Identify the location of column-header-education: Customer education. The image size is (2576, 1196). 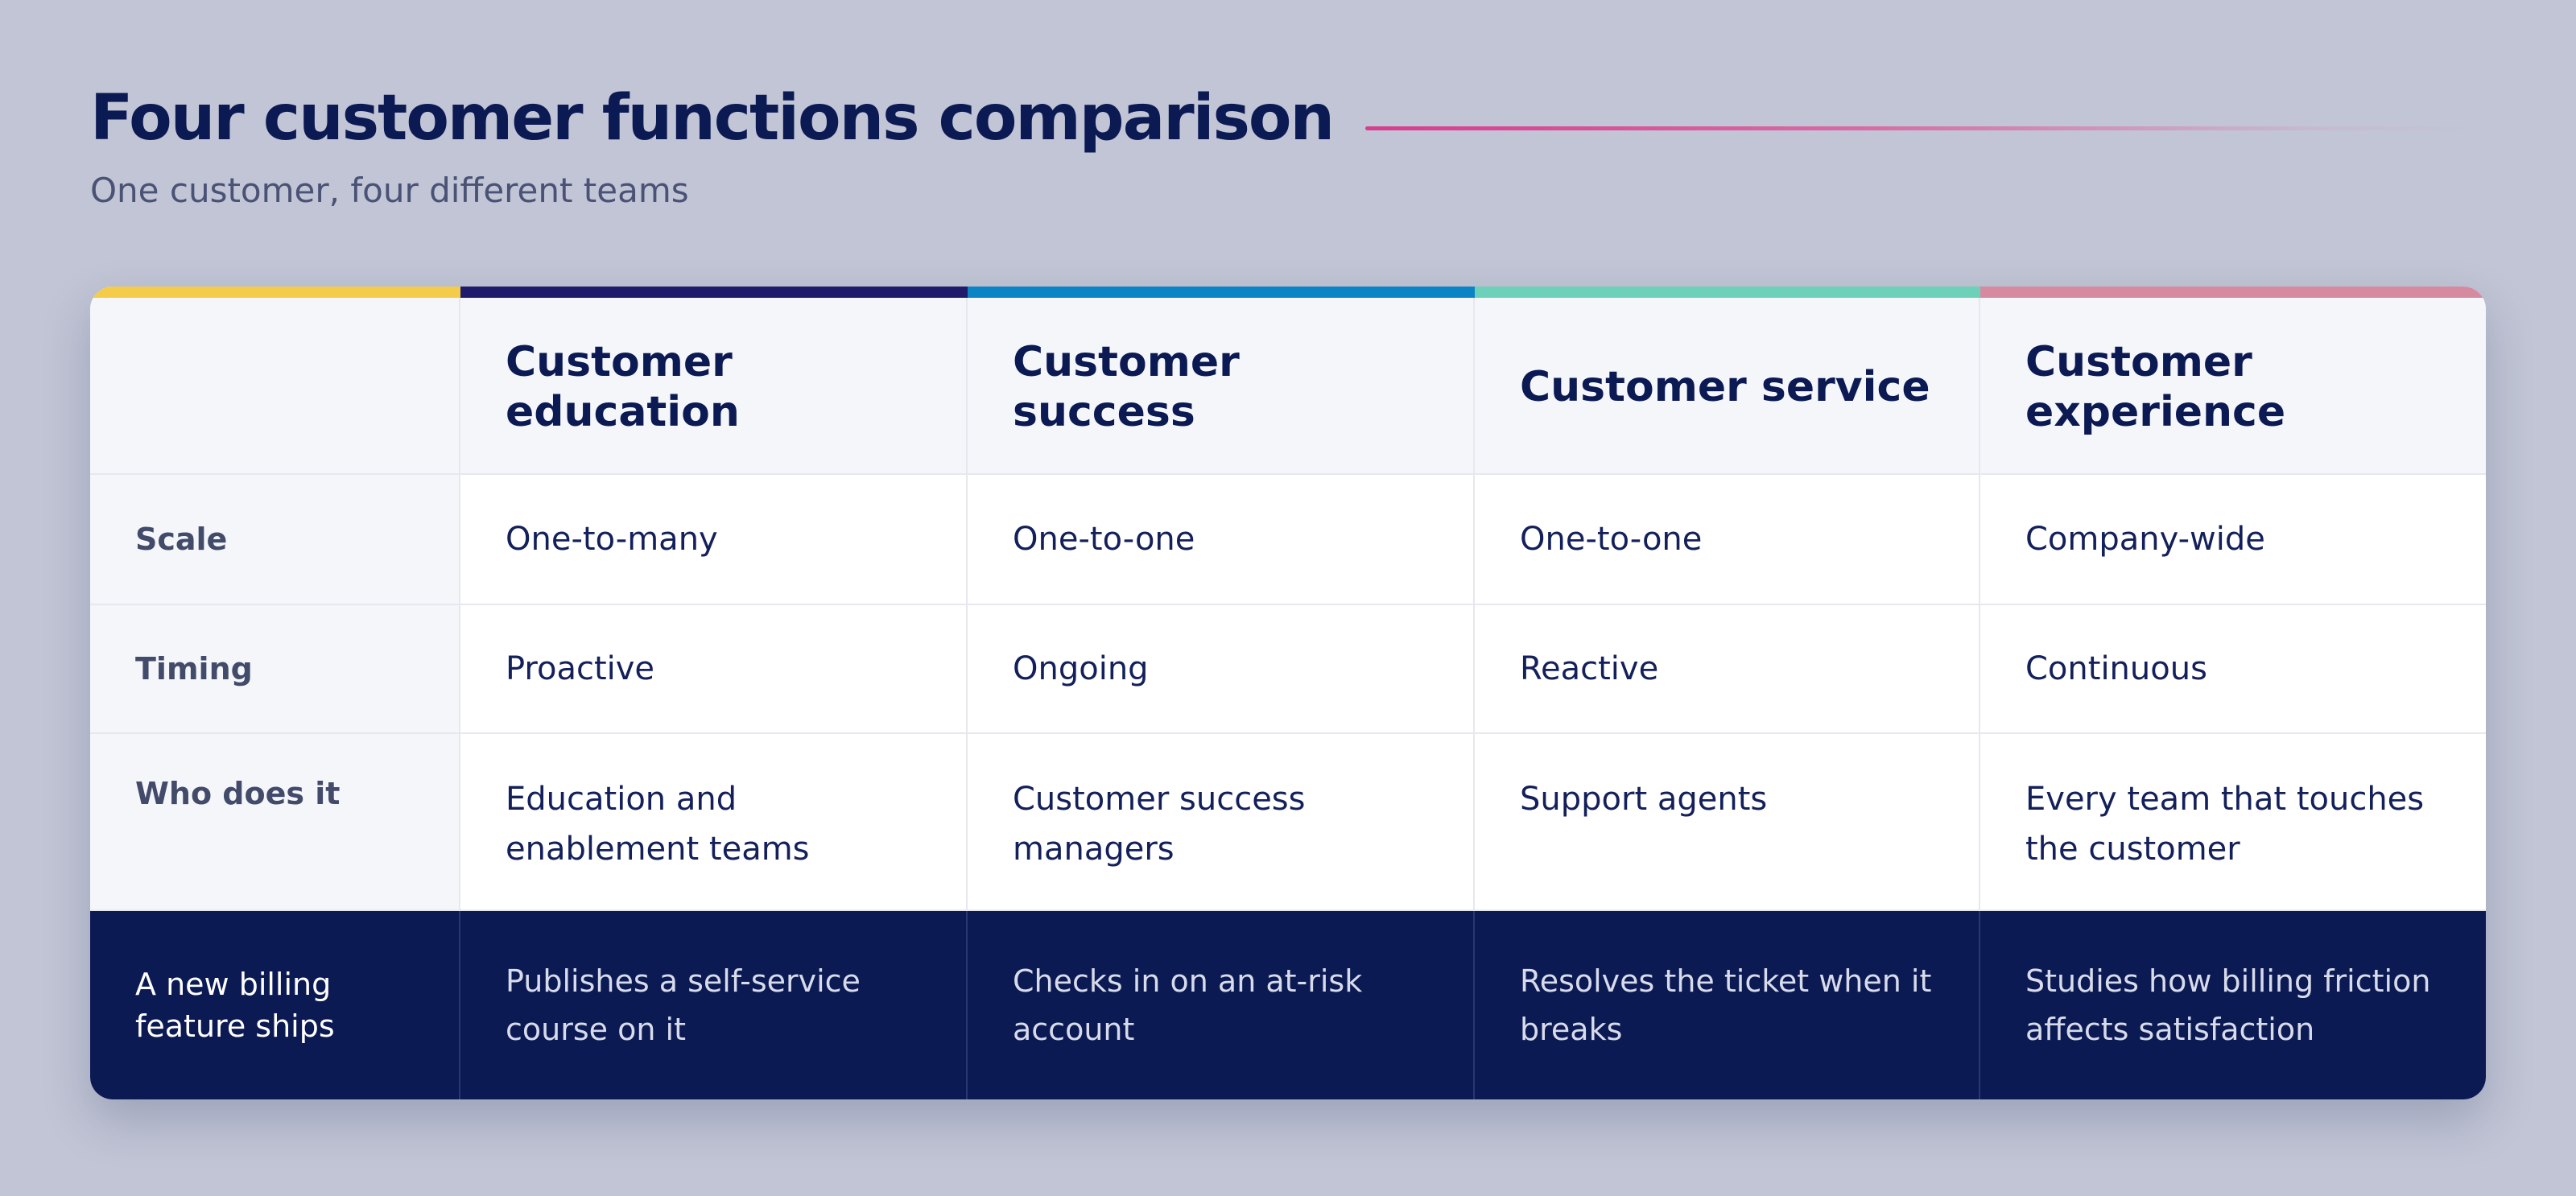
(714, 386).